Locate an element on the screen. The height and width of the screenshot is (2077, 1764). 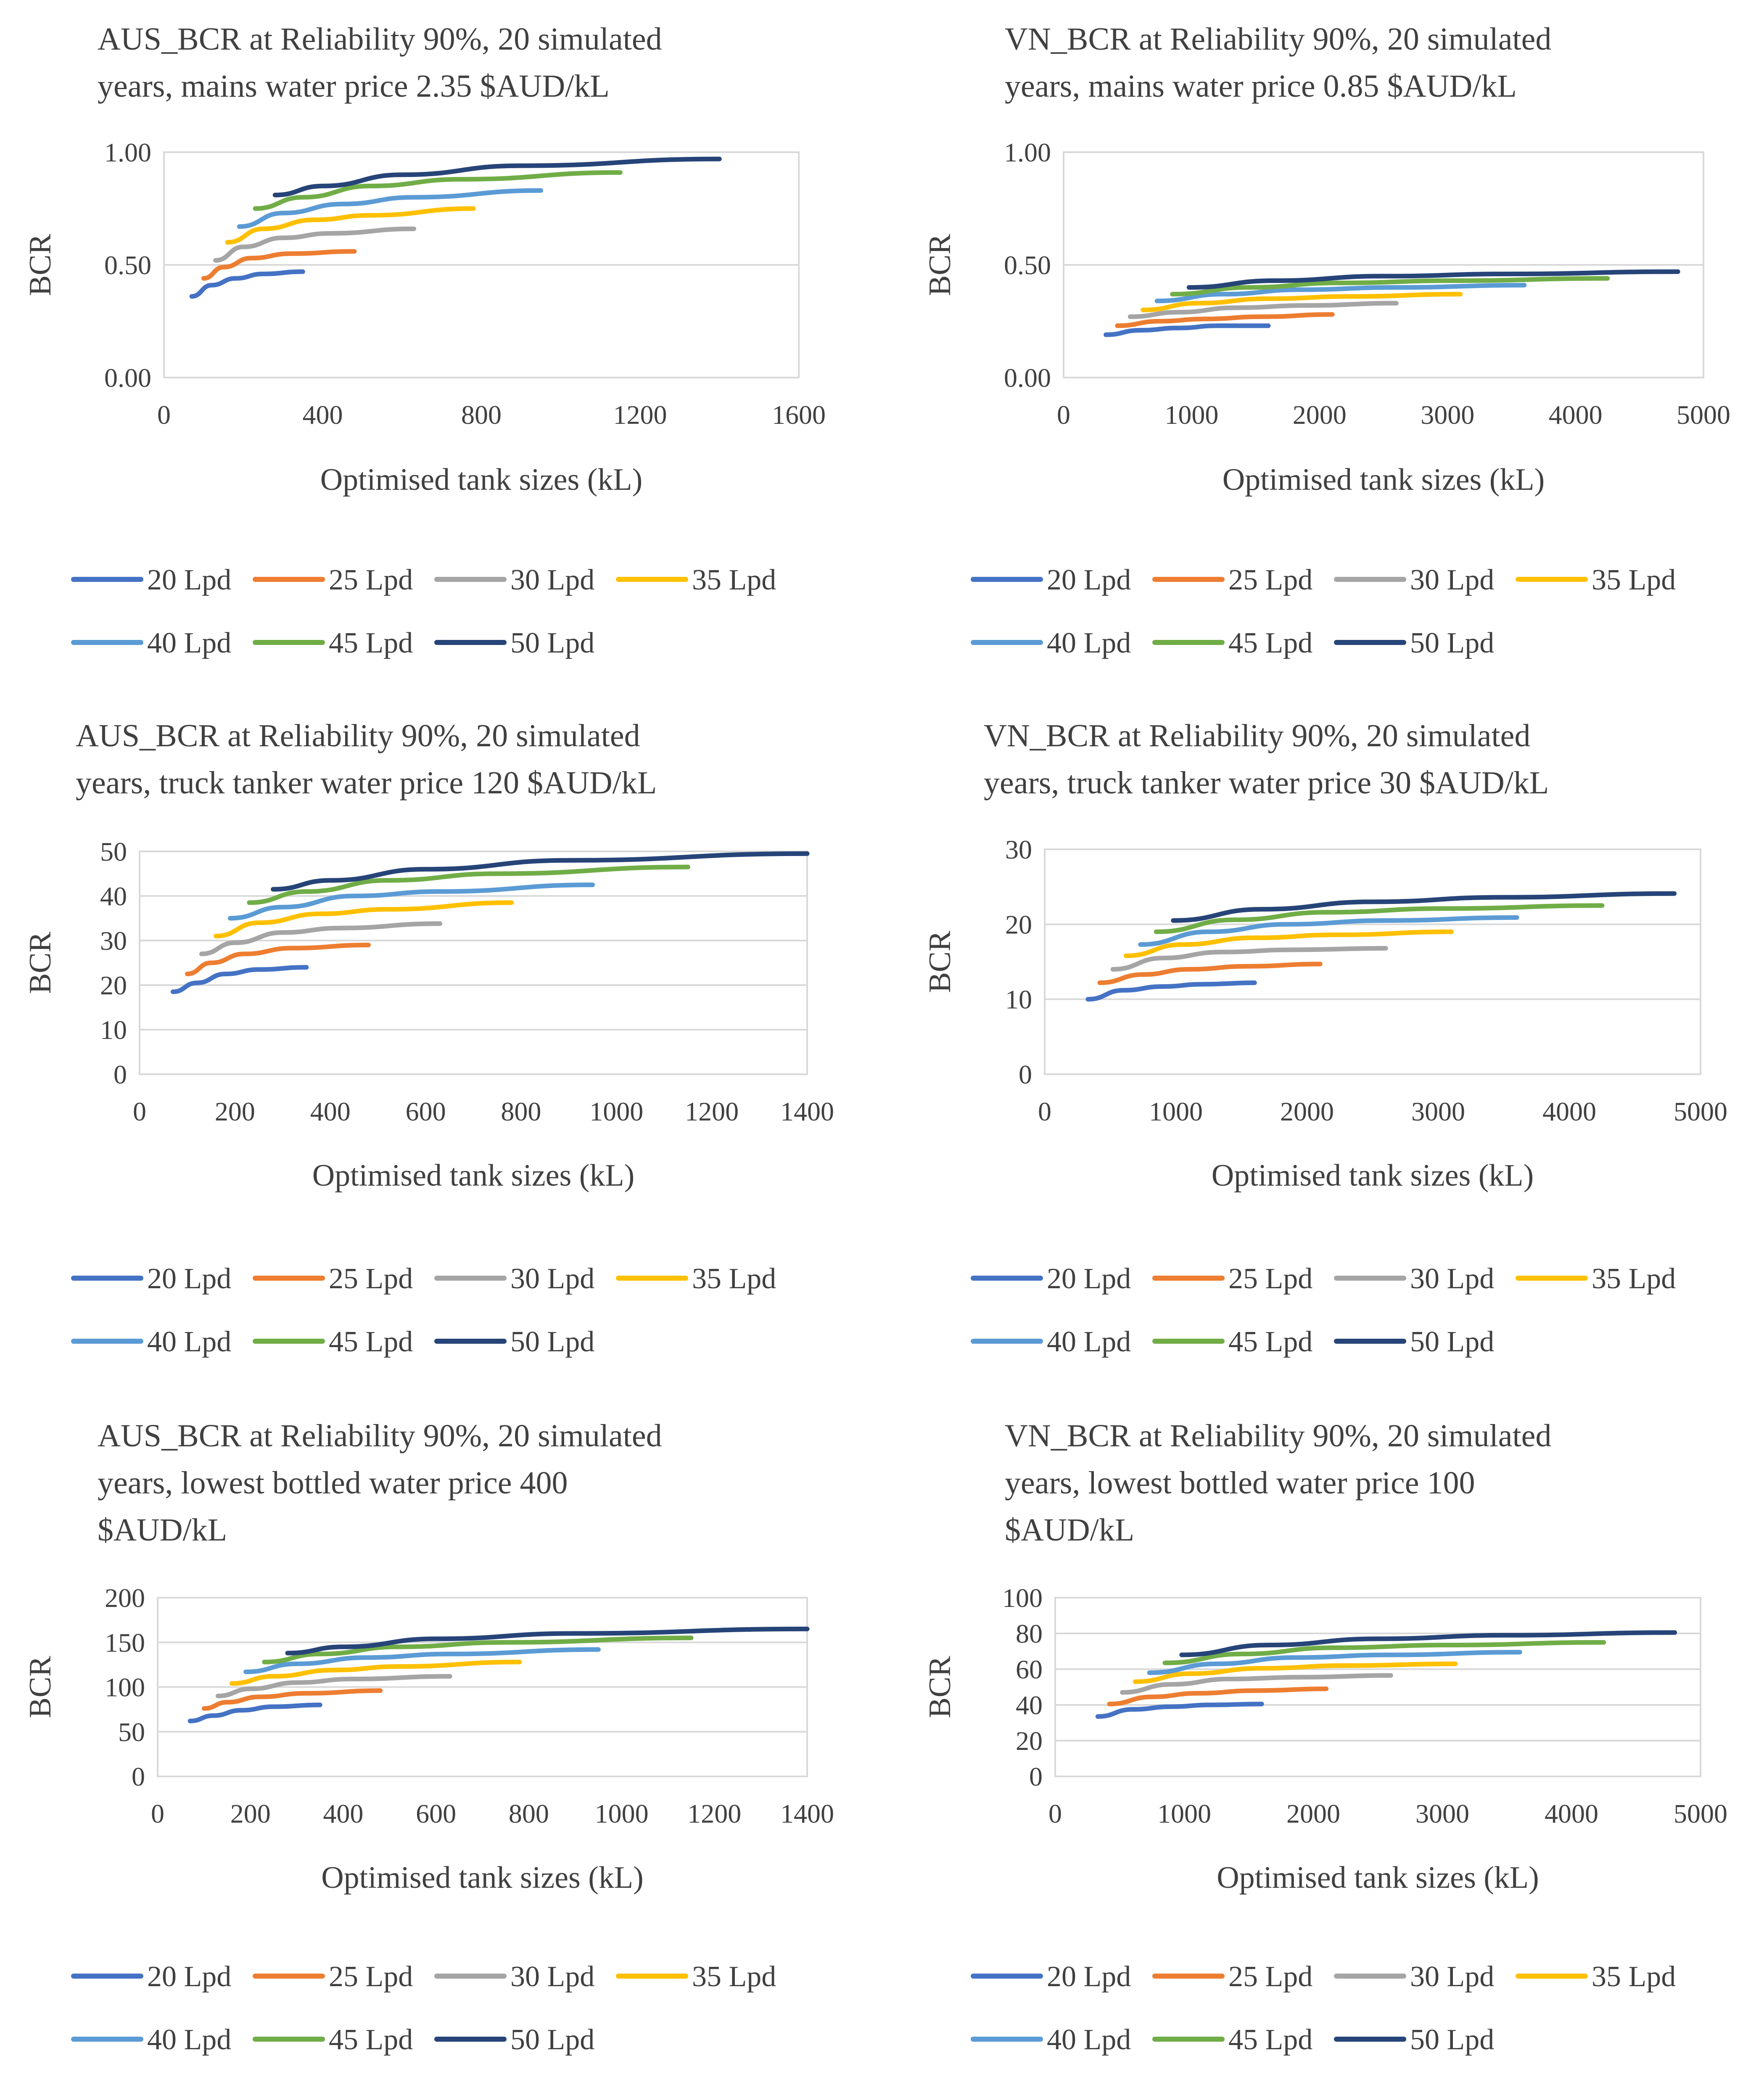
x-tick-label: 600 is located at coordinates (436, 1814).